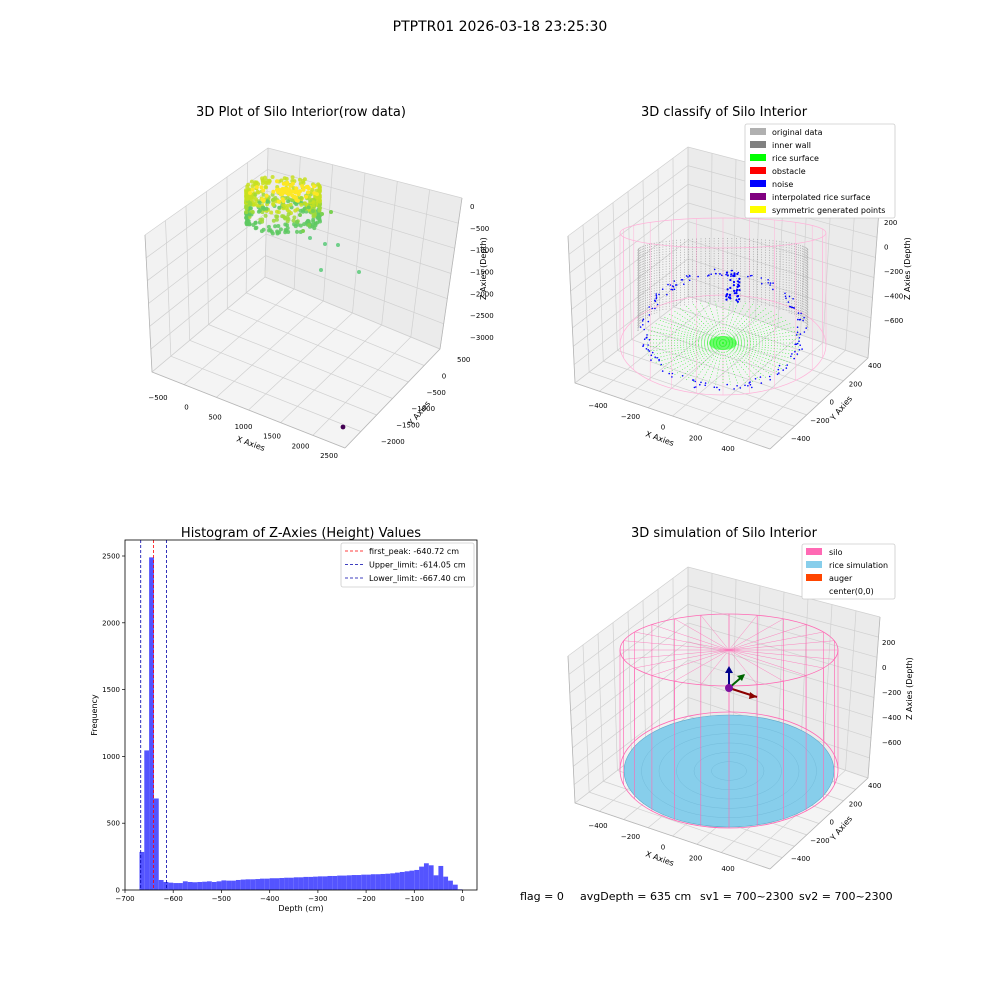 The image size is (1000, 1000). Describe the element at coordinates (329, 456) in the screenshot. I see `raw-x-tick: 2500` at that location.